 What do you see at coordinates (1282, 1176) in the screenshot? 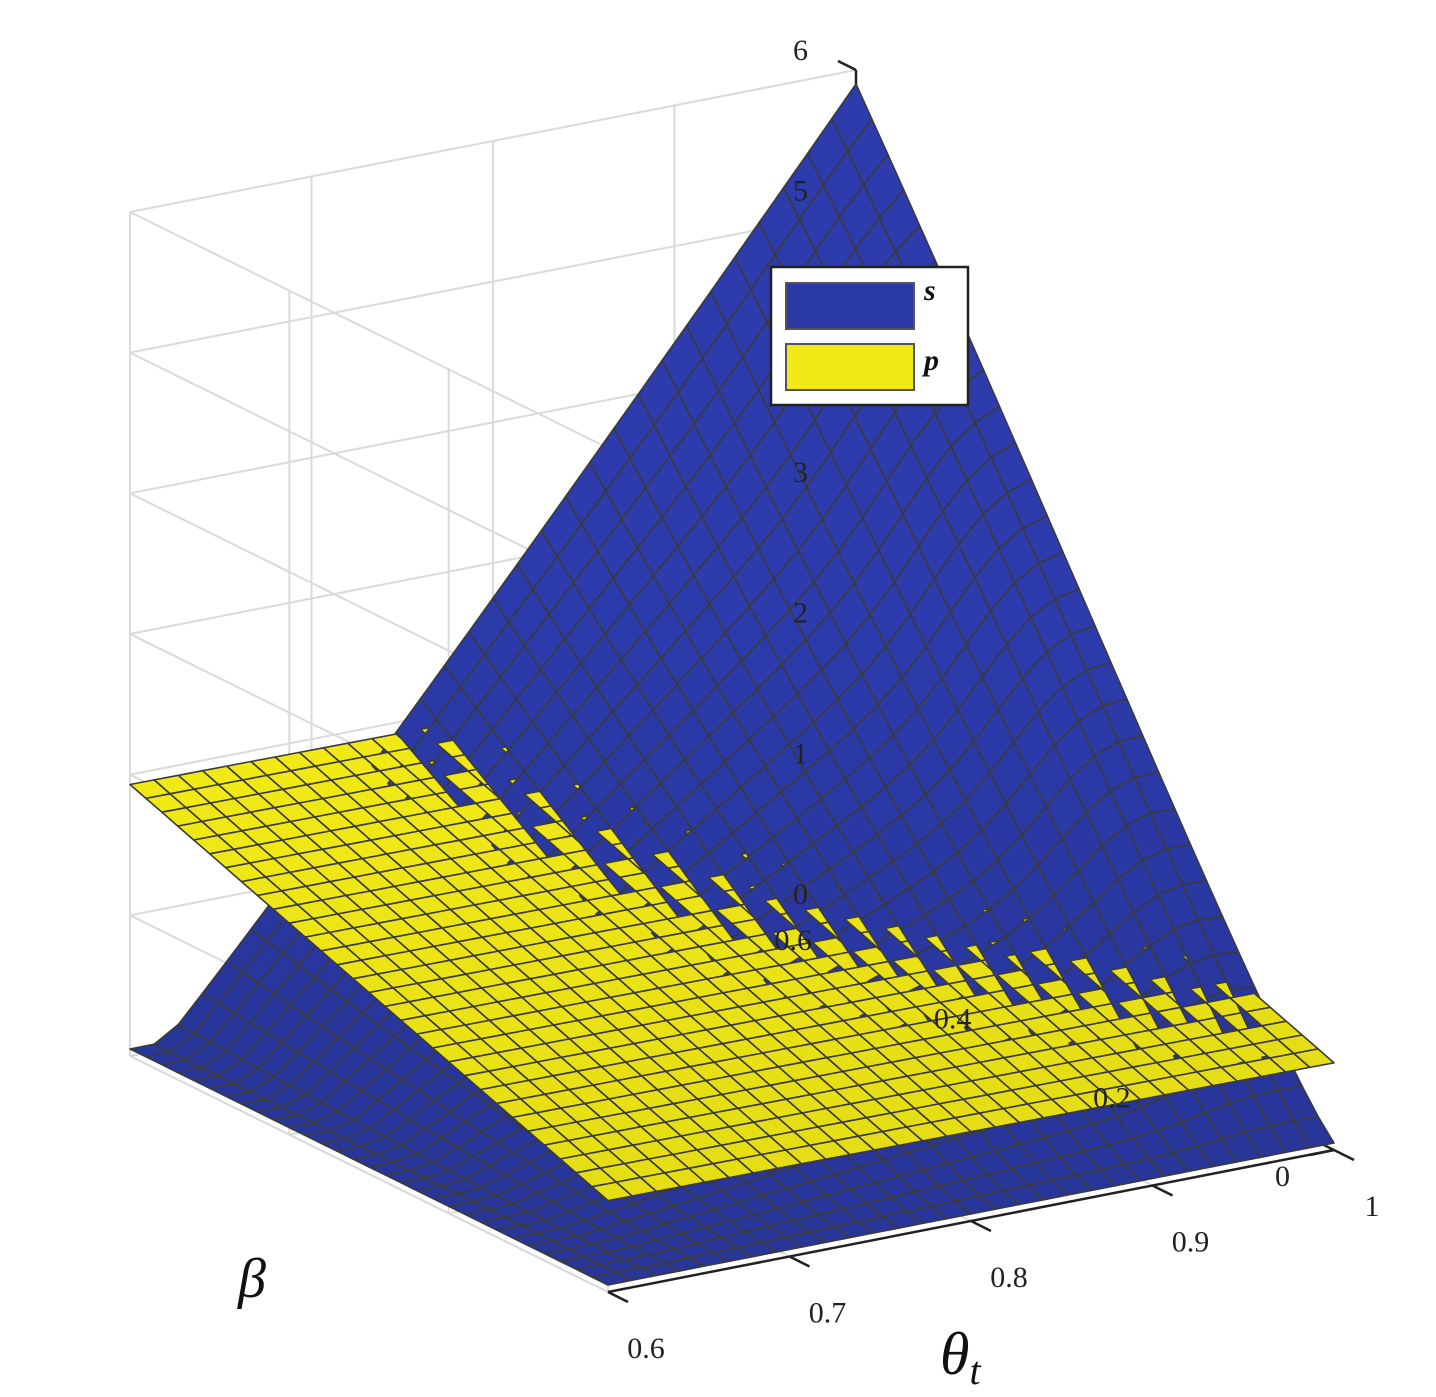
I see `beta-tick-label: 0` at bounding box center [1282, 1176].